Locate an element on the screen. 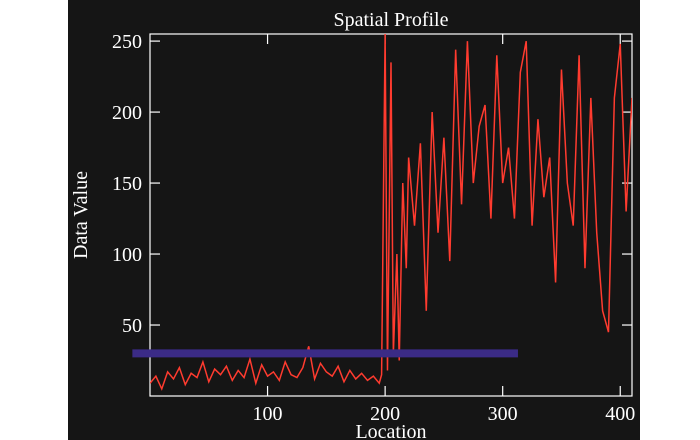  y-tick-label: 100 is located at coordinates (127, 255).